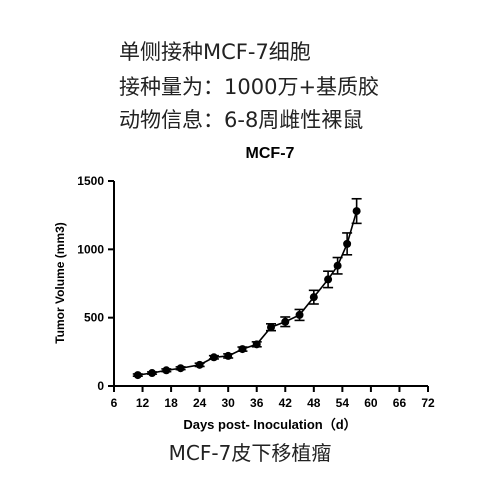 The width and height of the screenshot is (500, 500). Describe the element at coordinates (114, 403) in the screenshot. I see `x-tick-label: 6` at that location.